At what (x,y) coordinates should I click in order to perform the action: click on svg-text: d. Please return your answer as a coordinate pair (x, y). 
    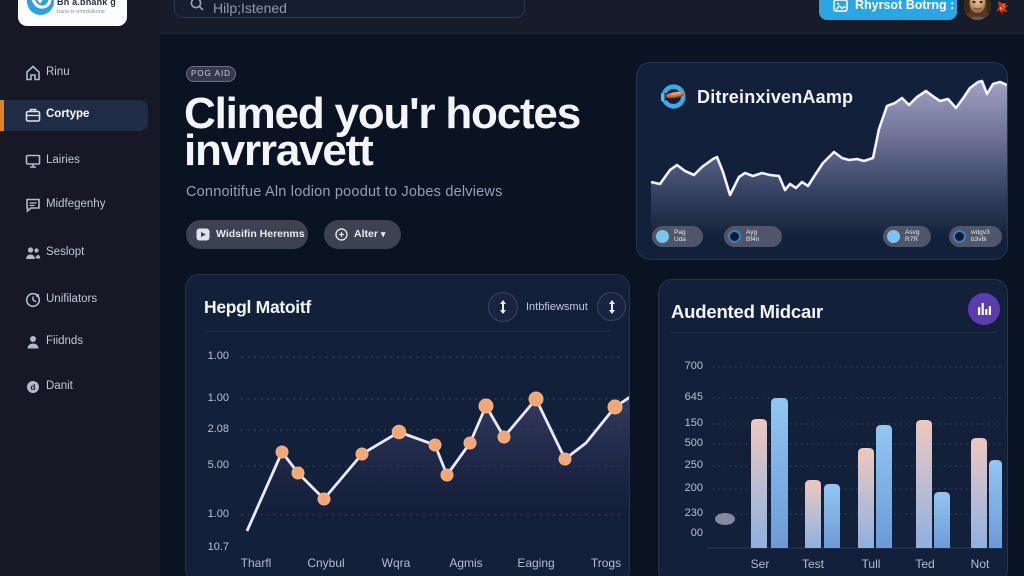
    Looking at the image, I should click on (33, 387).